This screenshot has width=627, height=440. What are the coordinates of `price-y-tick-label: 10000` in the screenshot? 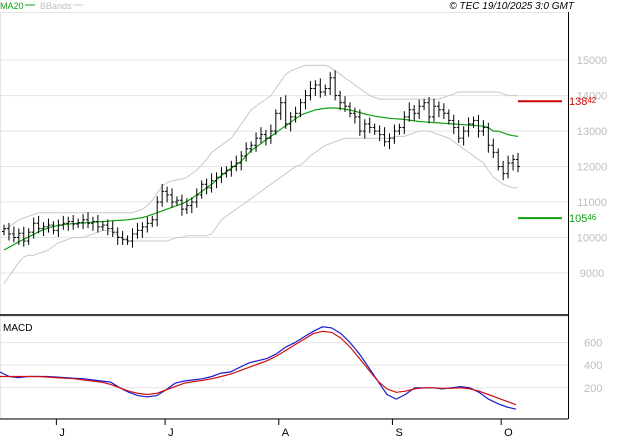 It's located at (592, 239).